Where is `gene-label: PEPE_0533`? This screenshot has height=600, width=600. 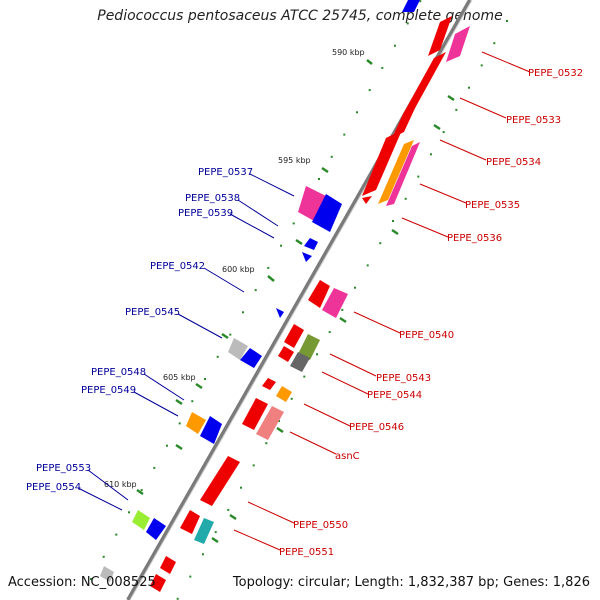
gene-label: PEPE_0533 is located at coordinates (533, 120).